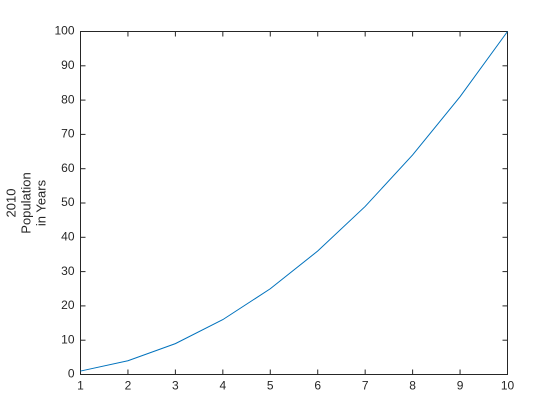  Describe the element at coordinates (412, 386) in the screenshot. I see `x-tick-label: 8` at that location.